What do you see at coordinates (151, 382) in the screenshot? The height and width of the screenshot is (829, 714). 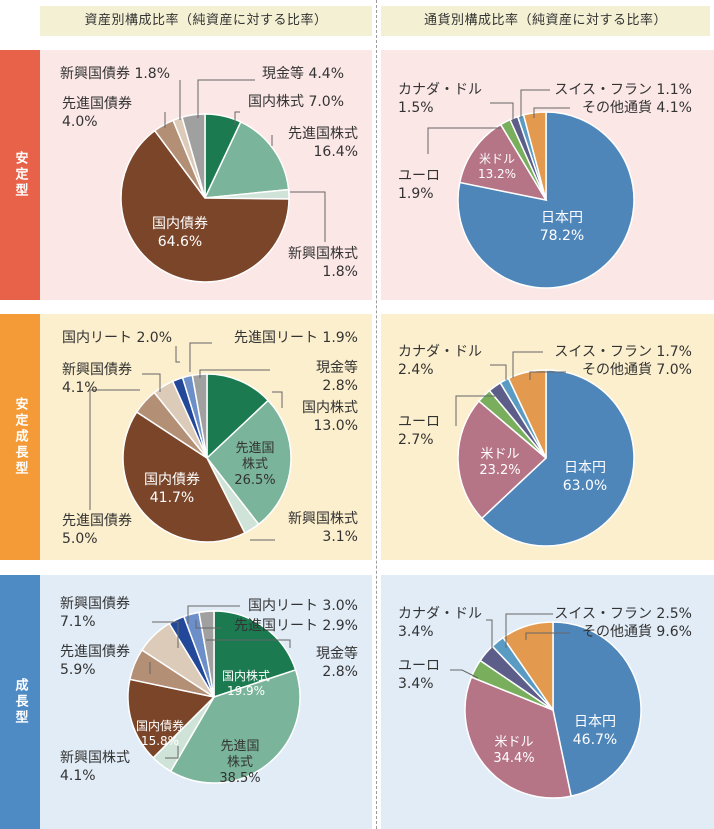 I see `pie-2-leader-emerging-bond` at bounding box center [151, 382].